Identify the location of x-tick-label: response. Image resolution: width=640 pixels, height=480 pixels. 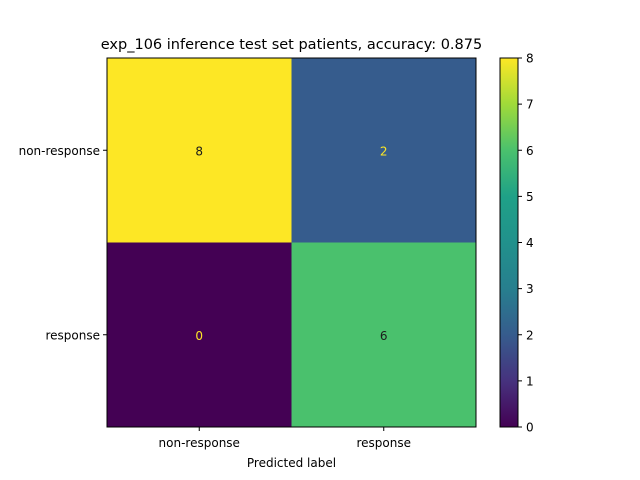
(383, 443).